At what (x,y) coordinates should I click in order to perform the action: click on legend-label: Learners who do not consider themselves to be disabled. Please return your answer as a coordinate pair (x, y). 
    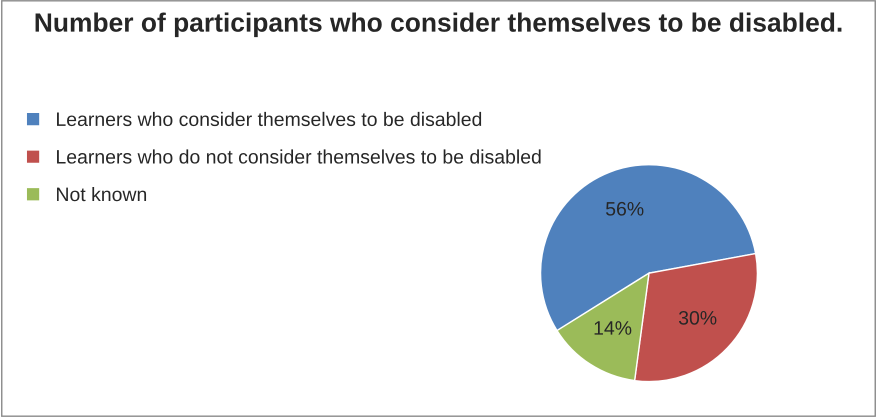
    Looking at the image, I should click on (299, 156).